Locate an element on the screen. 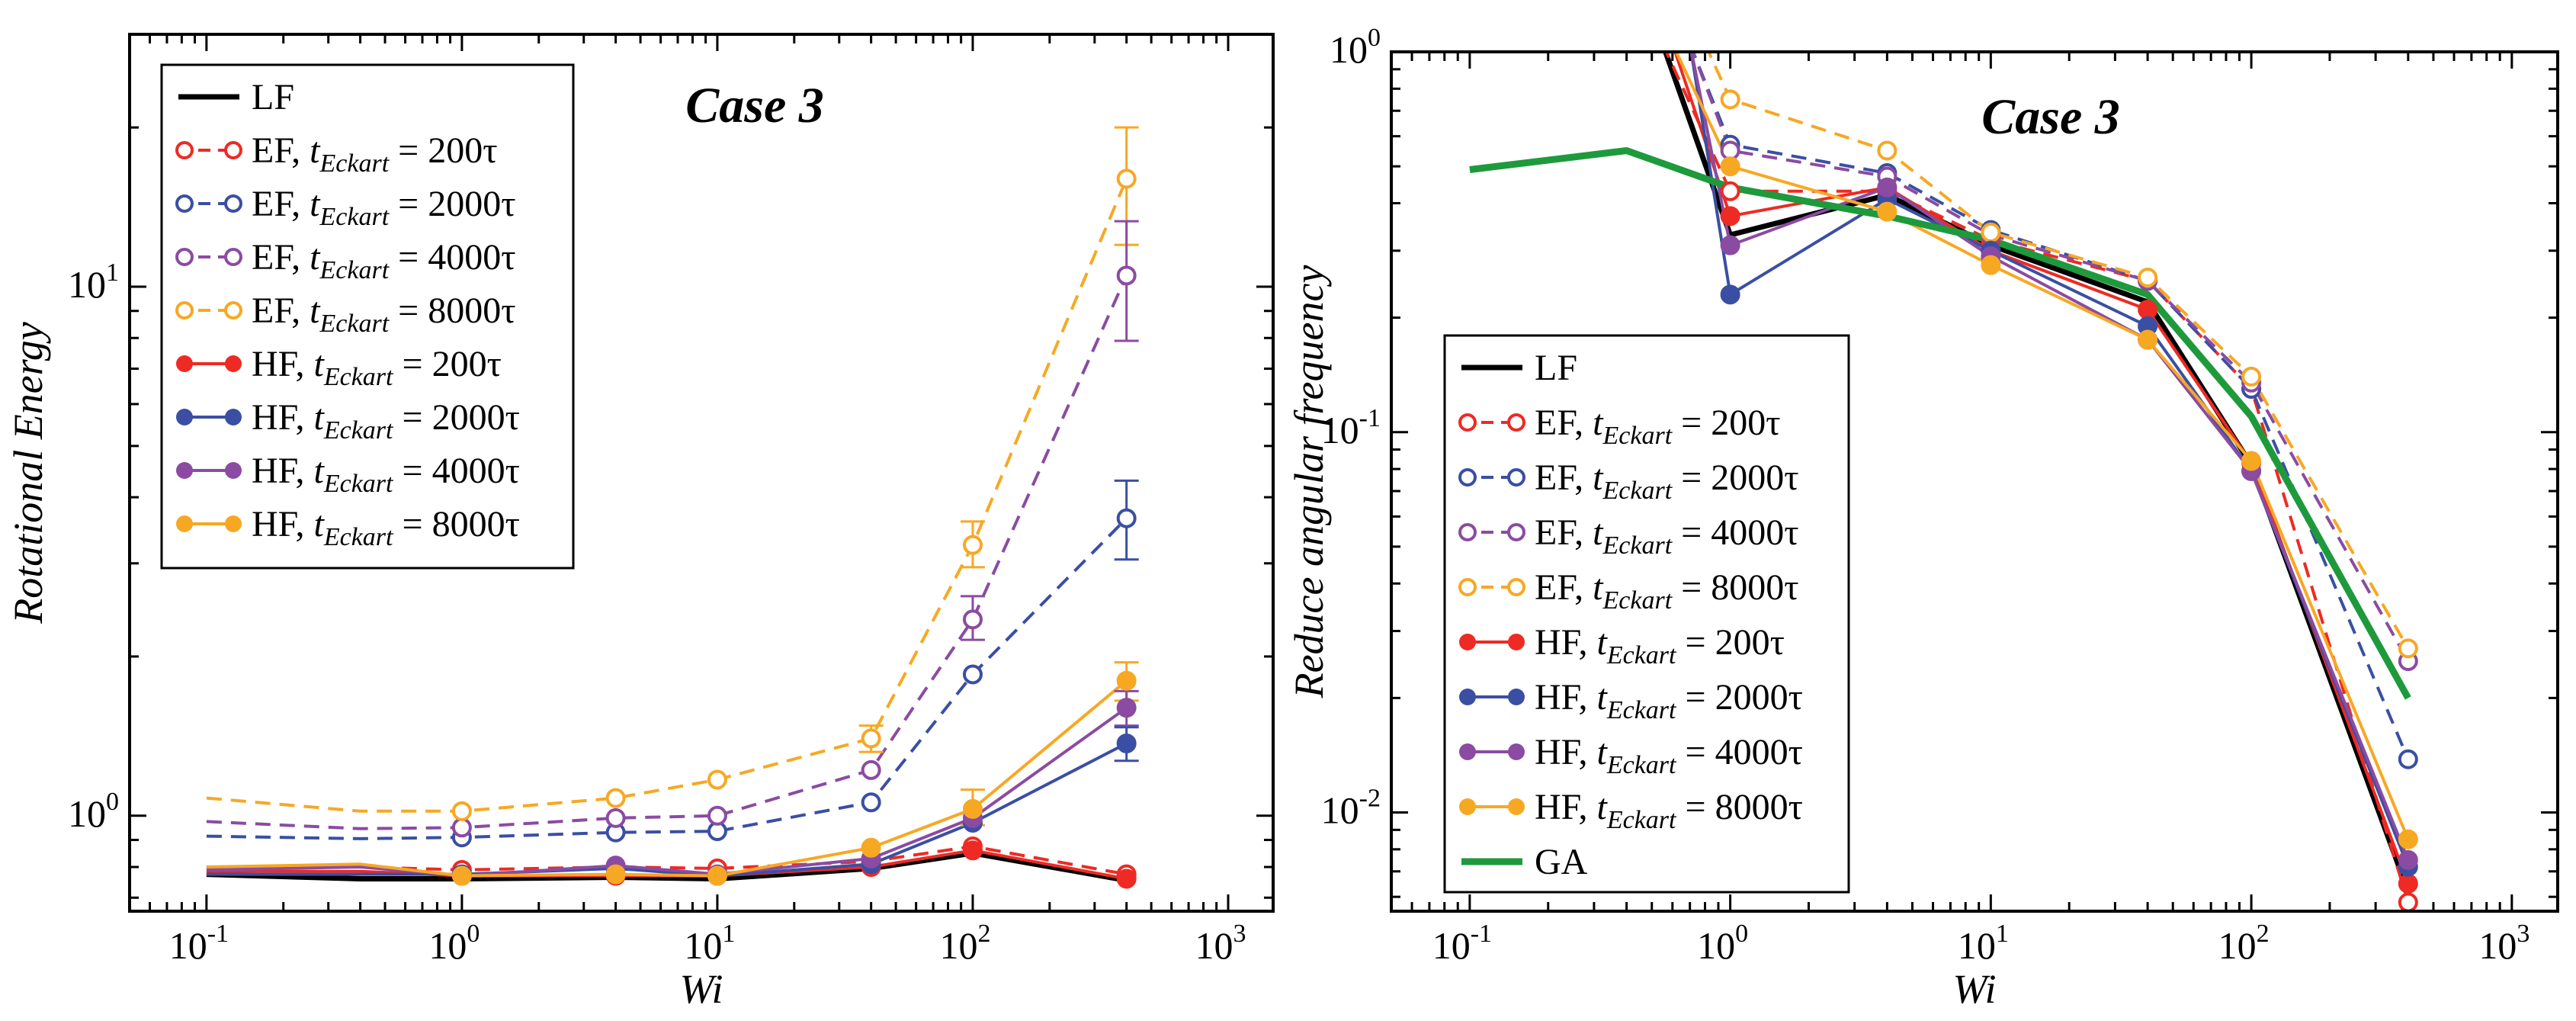 The height and width of the screenshot is (1021, 2576). legend-label-ef-t-eckart-200: EF, tEckart = 200τ is located at coordinates (1658, 427).